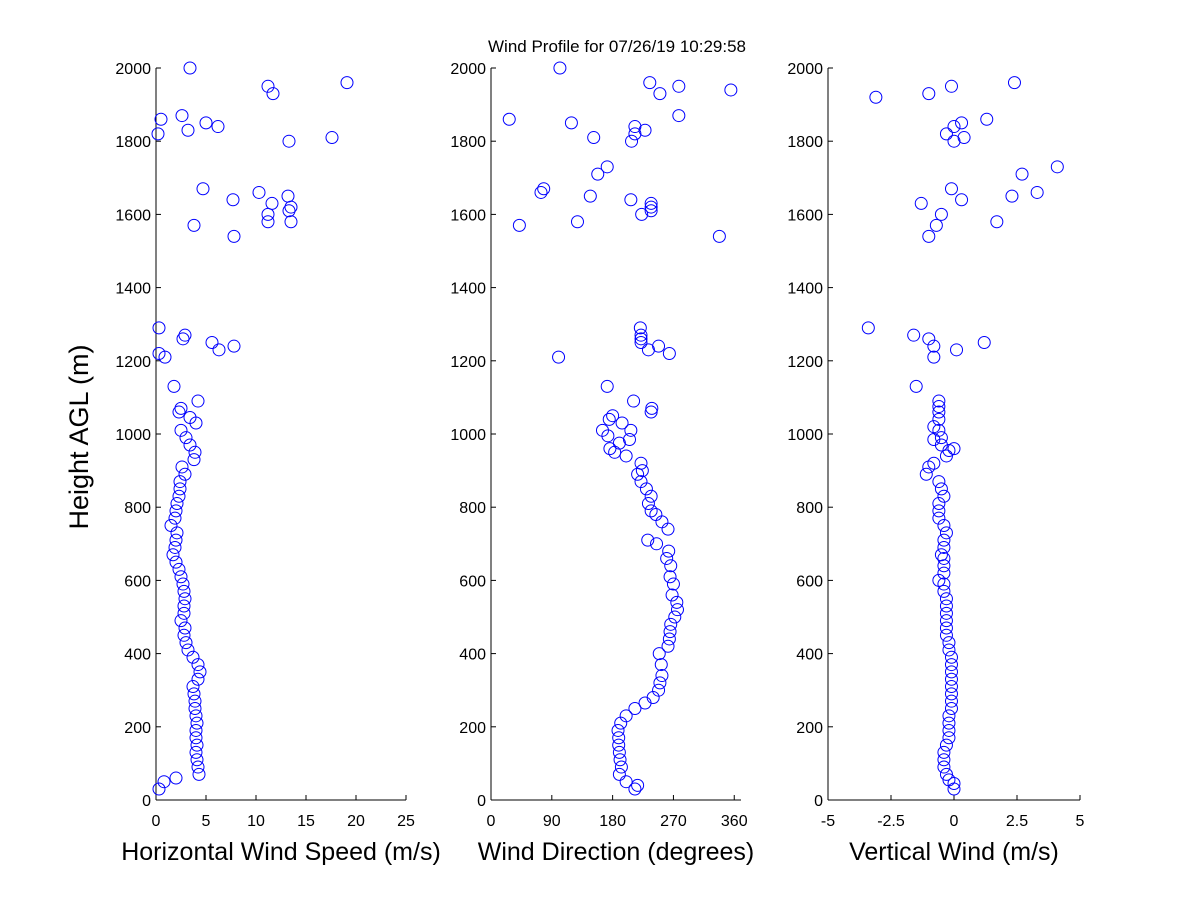  Describe the element at coordinates (472, 508) in the screenshot. I see `y-tick-label: 800` at that location.